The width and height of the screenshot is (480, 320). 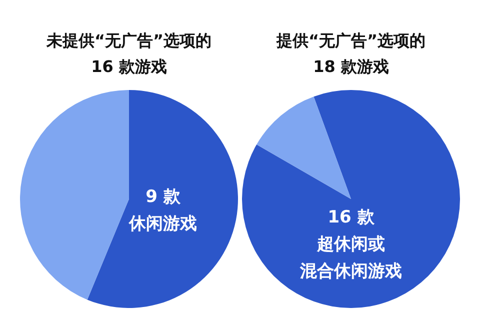 I want to click on data-label: 16 款, so click(x=352, y=217).